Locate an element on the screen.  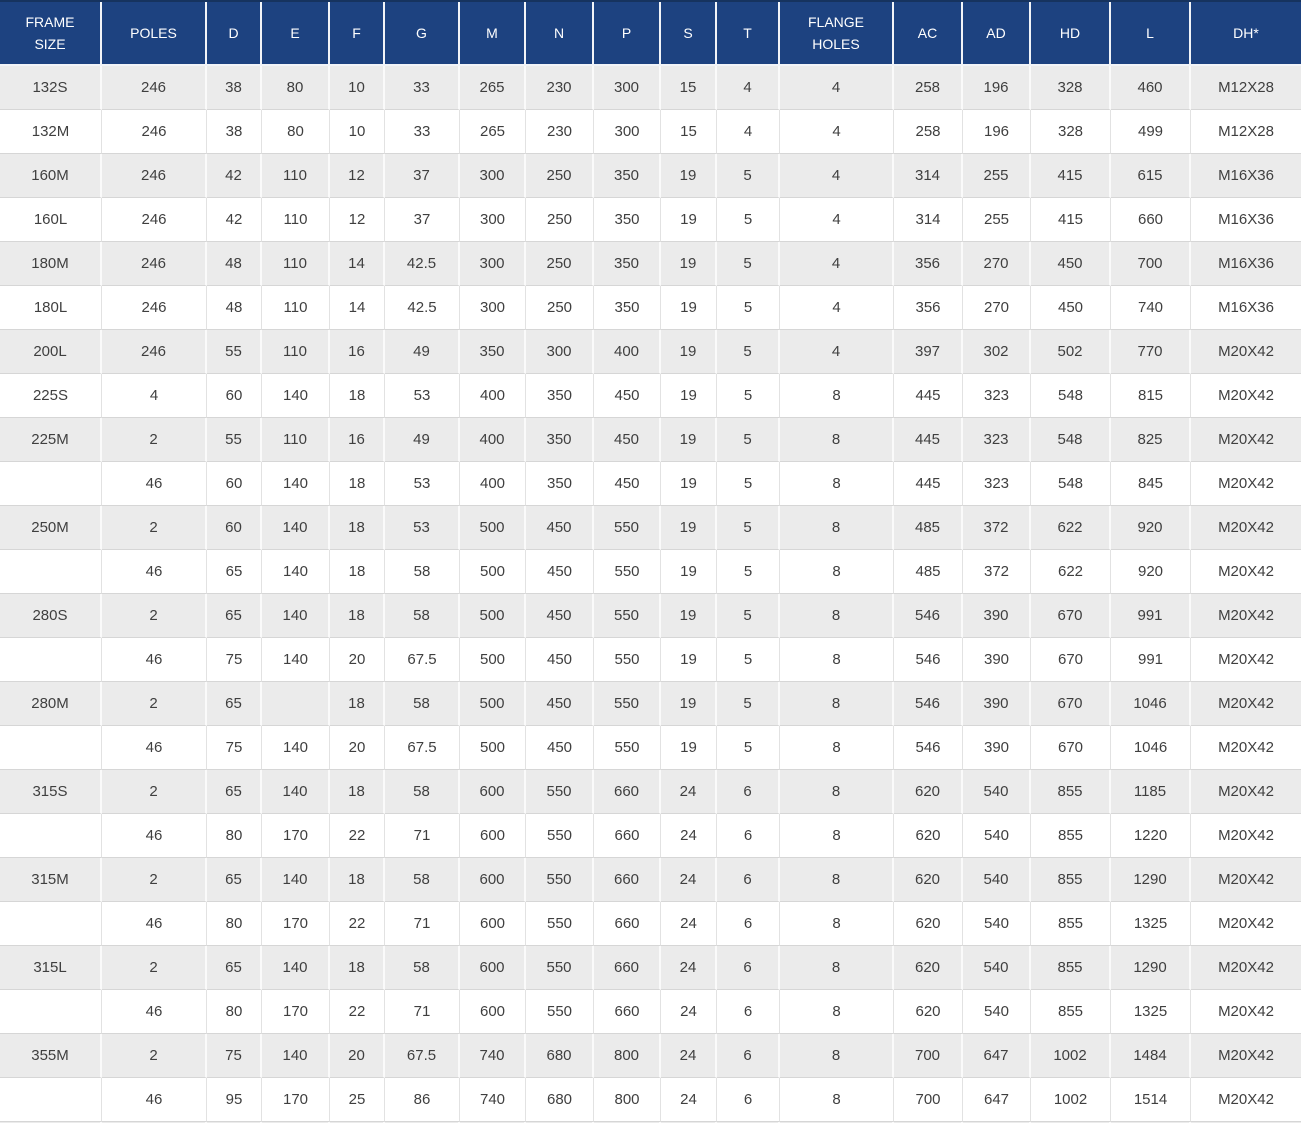
frame-size-cell: 315S is located at coordinates (51, 792).